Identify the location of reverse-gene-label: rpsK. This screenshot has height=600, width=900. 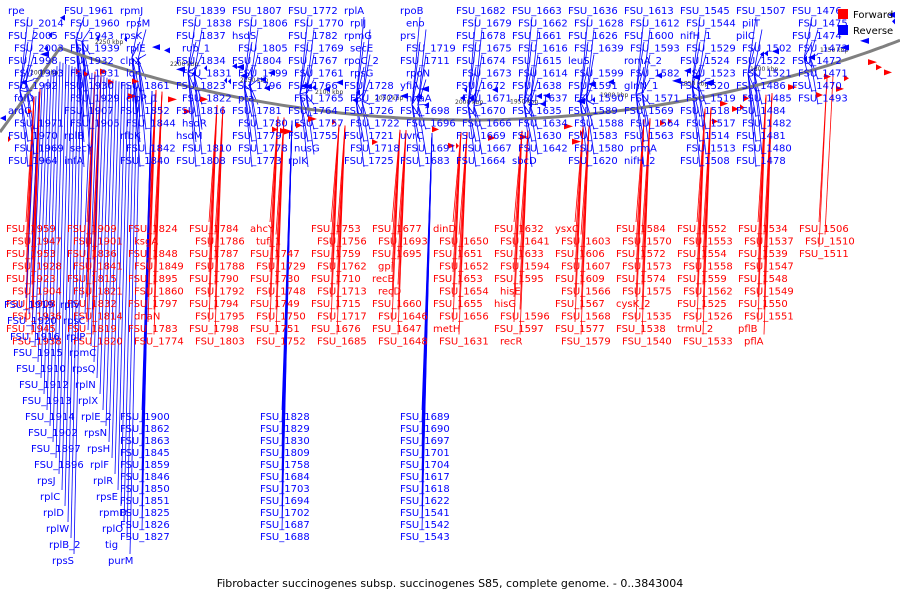
(131, 36).